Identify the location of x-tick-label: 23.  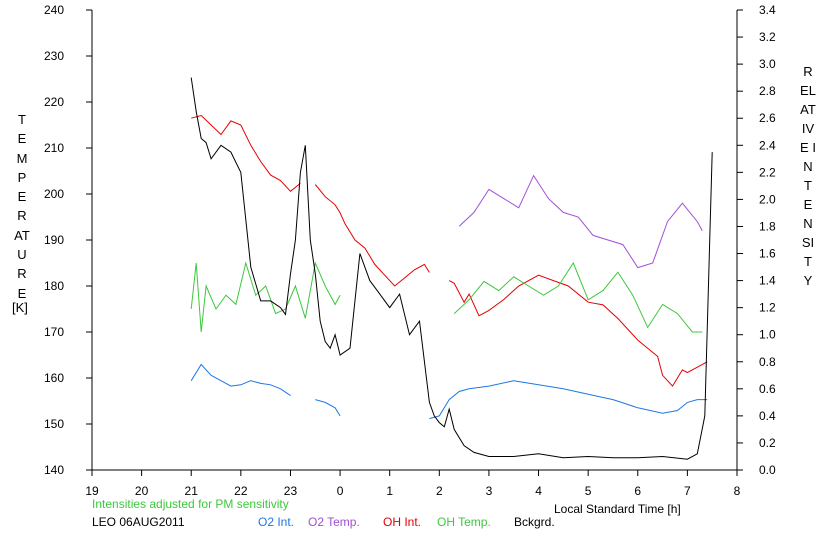
(291, 491).